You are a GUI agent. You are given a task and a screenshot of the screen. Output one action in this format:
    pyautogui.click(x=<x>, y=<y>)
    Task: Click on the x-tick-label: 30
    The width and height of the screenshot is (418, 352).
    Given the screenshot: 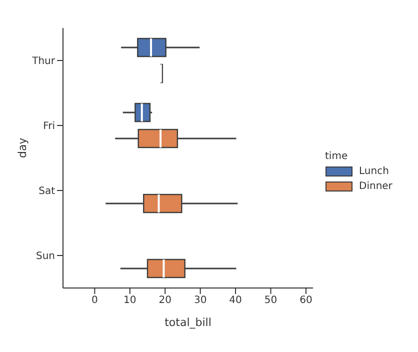 What is the action you would take?
    pyautogui.click(x=200, y=300)
    